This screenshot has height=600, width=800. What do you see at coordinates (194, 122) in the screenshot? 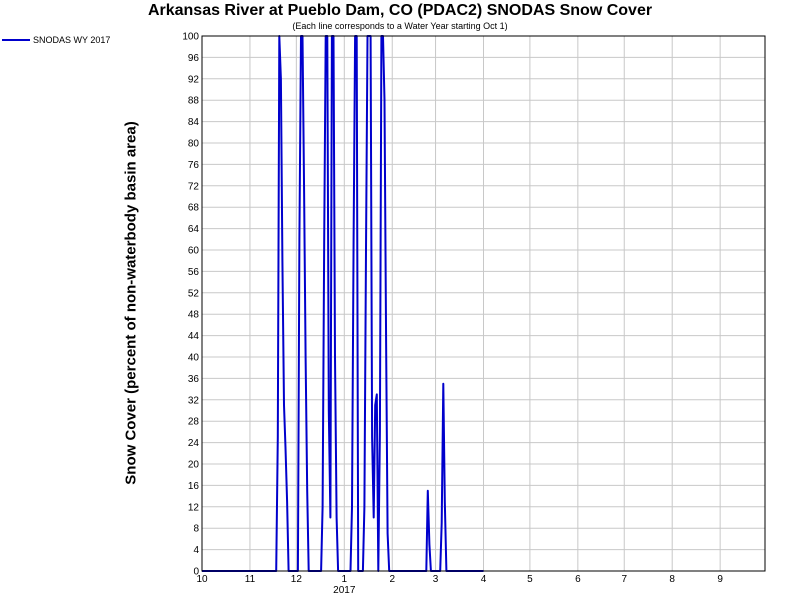
I see `y-tick-label: 84` at bounding box center [194, 122].